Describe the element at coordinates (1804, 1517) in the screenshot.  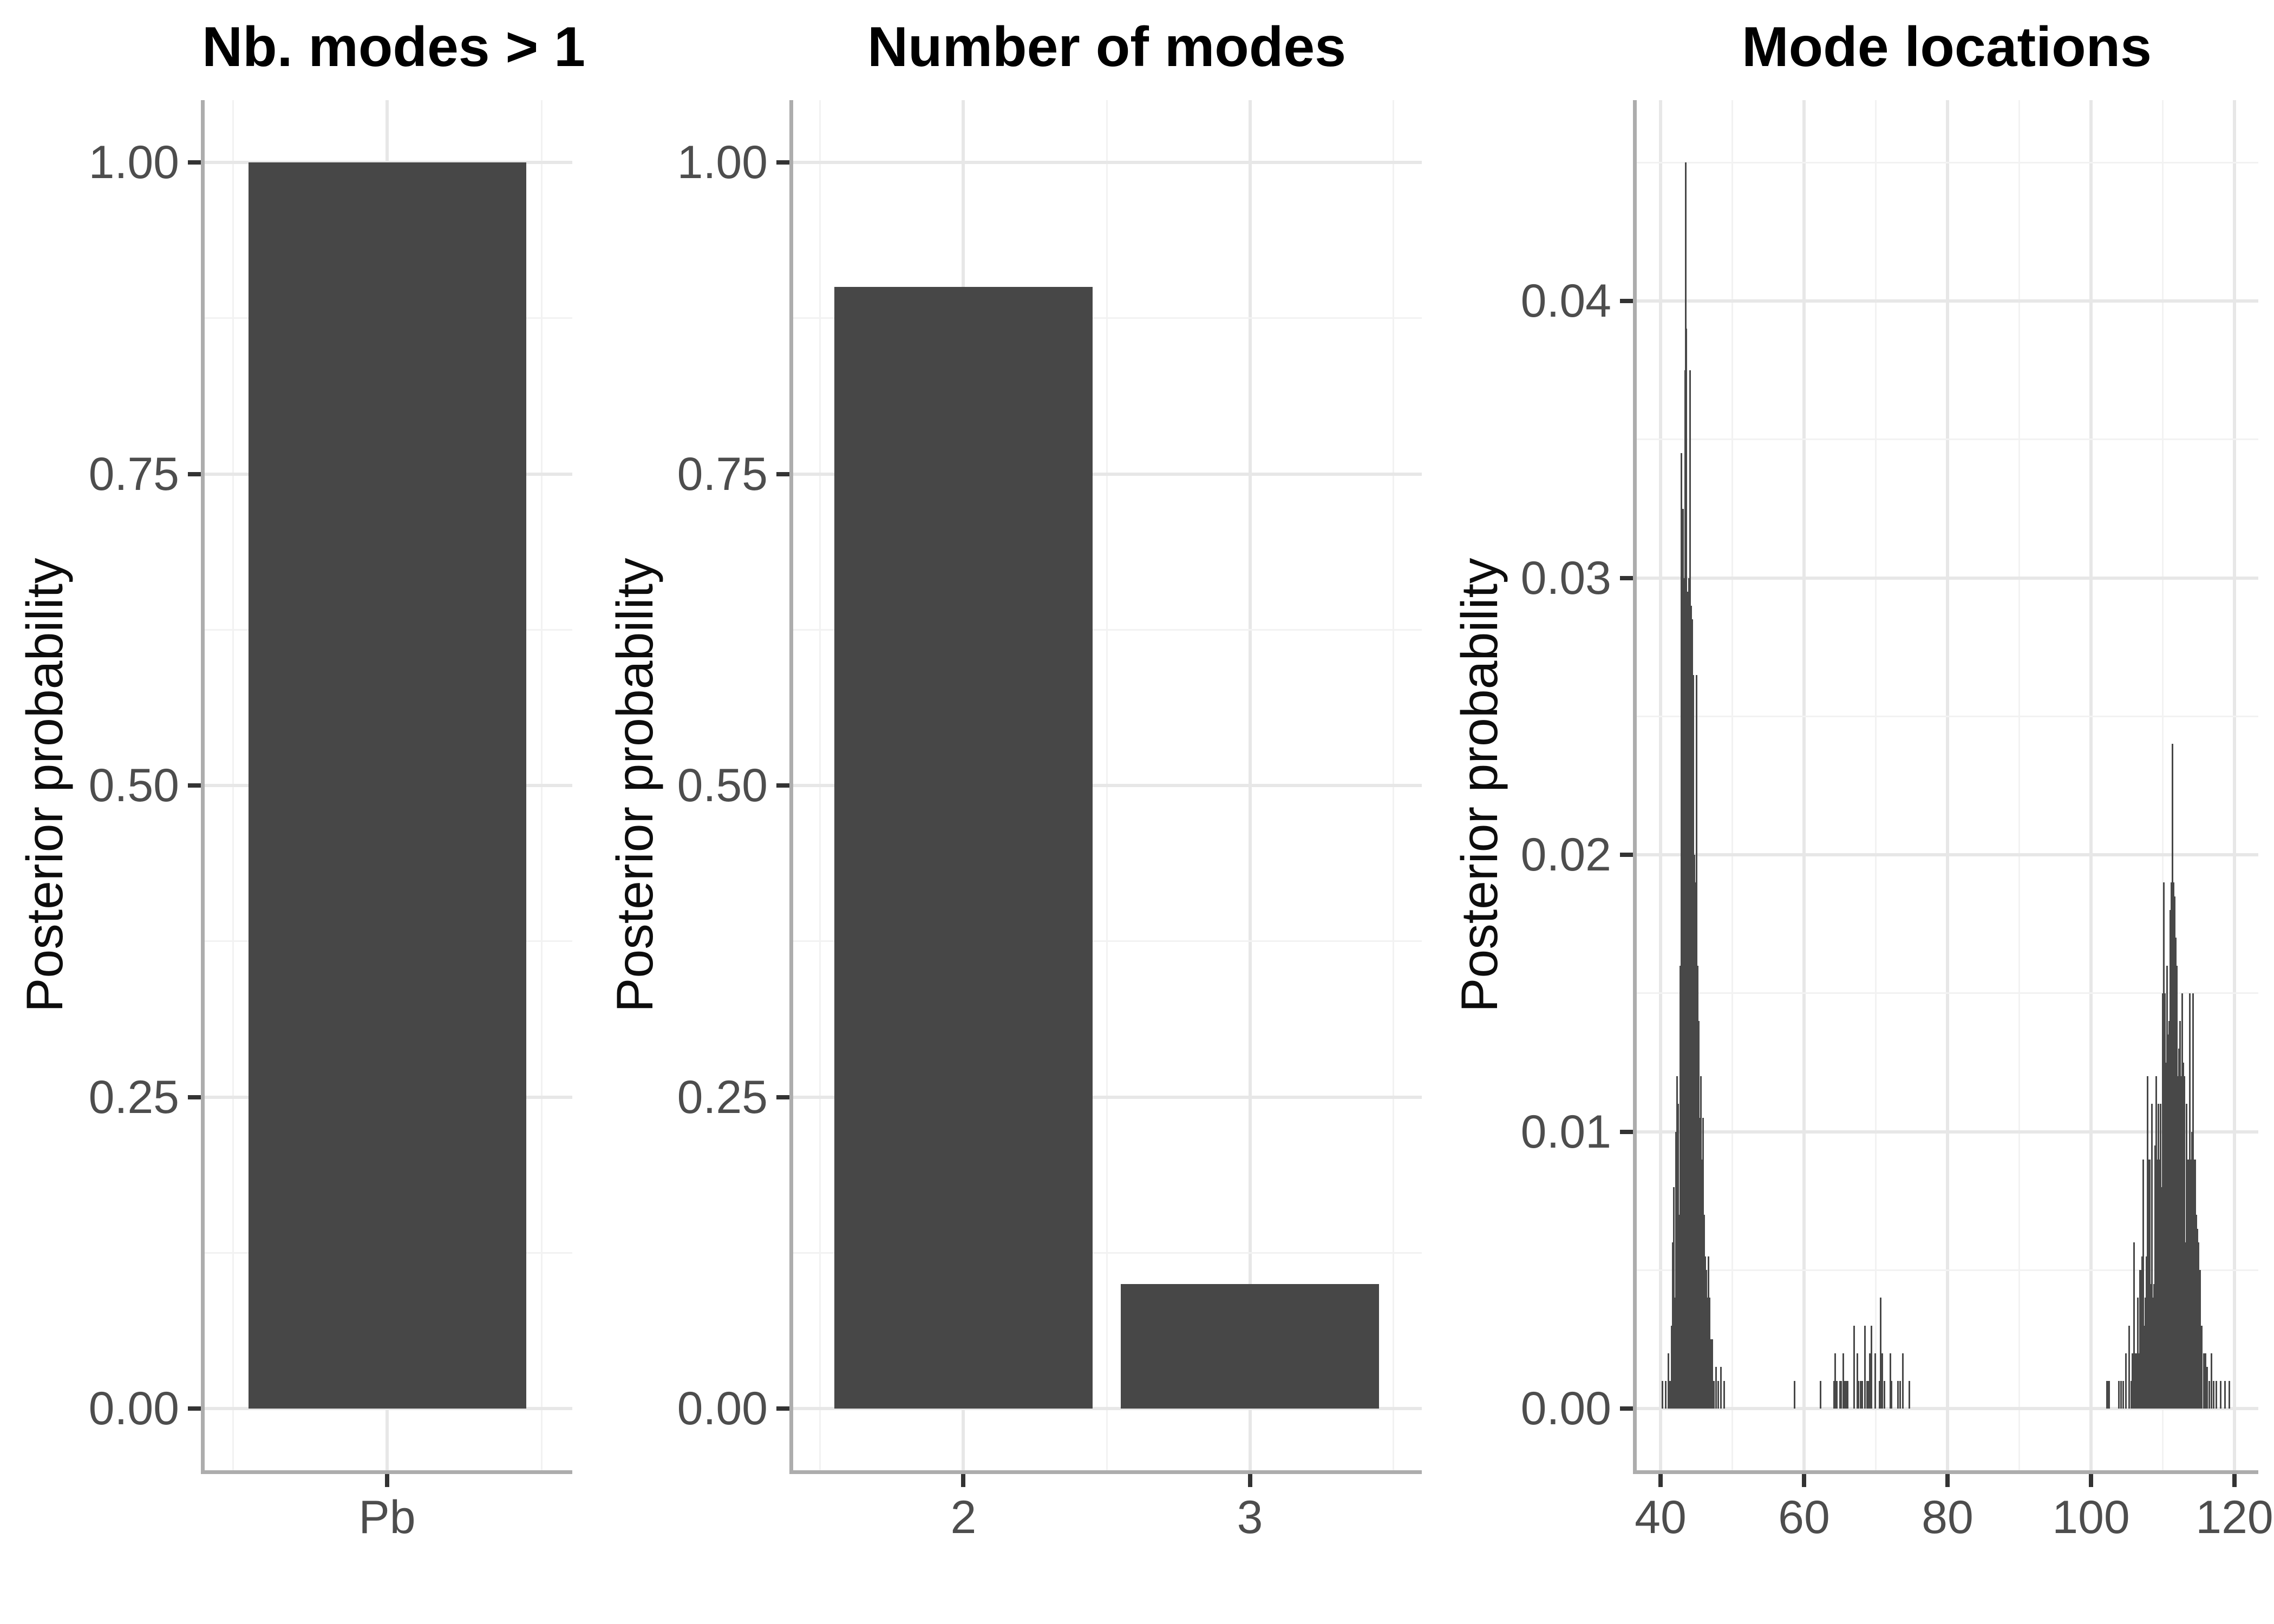
I see `x-tick-label: 60` at that location.